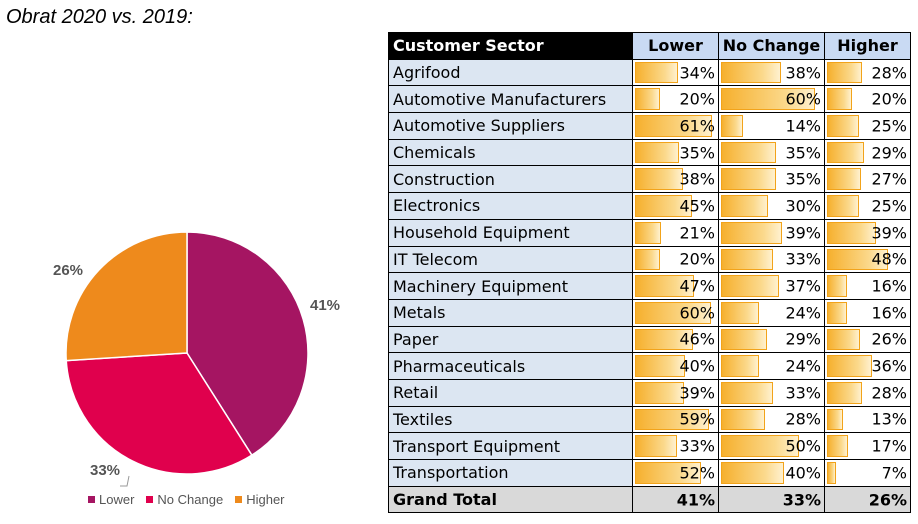 The width and height of the screenshot is (918, 524). Describe the element at coordinates (510, 473) in the screenshot. I see `sector-name: Transportation` at that location.